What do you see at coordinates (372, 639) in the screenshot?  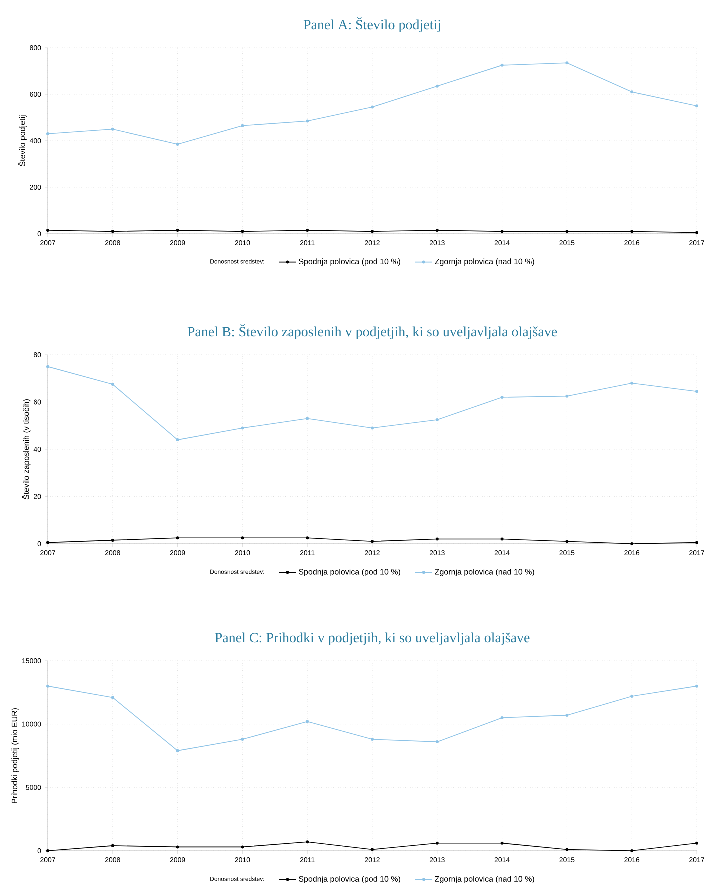 I see `chart-title: Panel C: Prihodki v podjetjih, ki so uveljavljala olajšave` at bounding box center [372, 639].